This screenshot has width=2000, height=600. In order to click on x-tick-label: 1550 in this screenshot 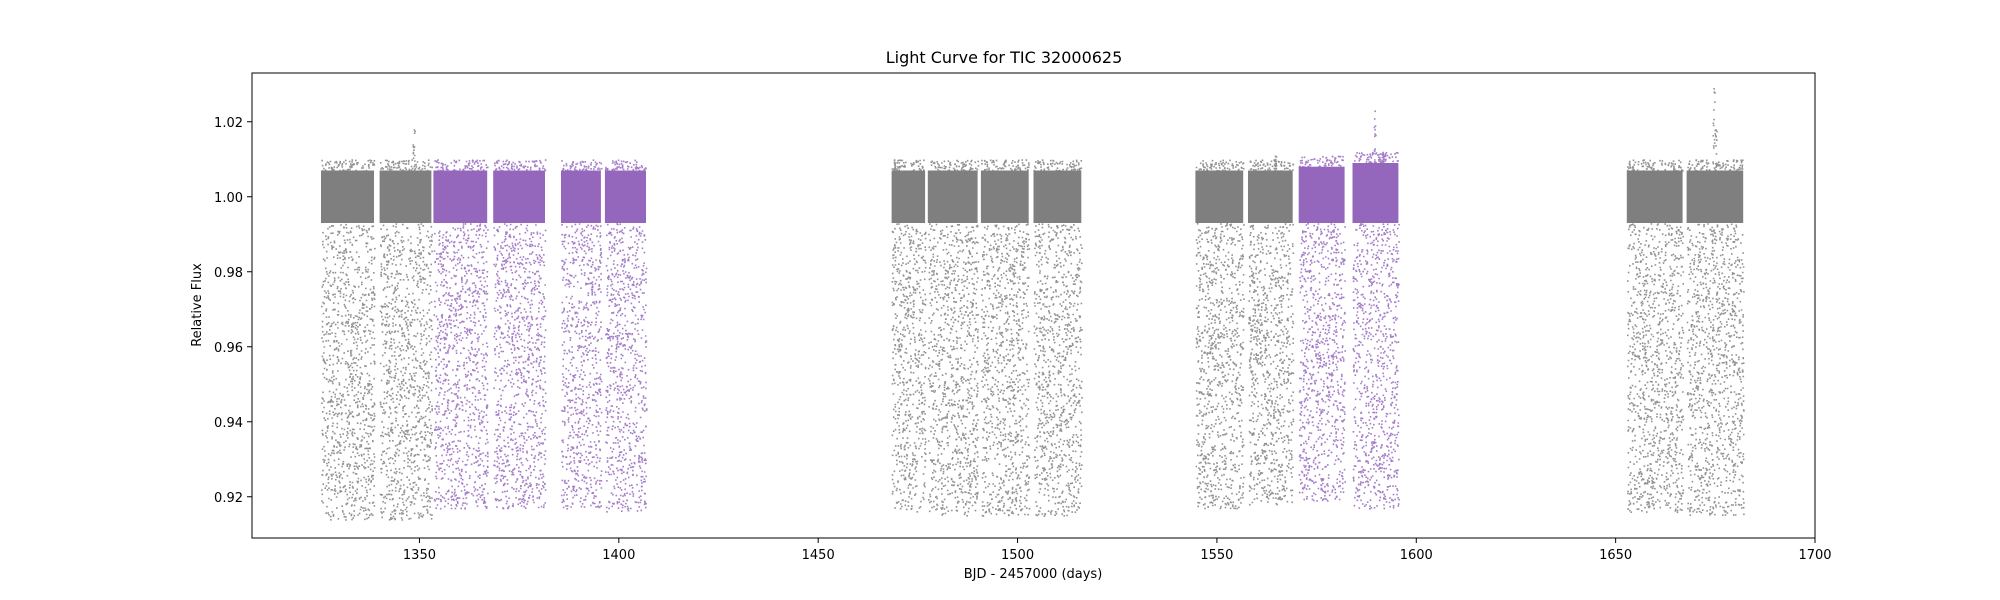, I will do `click(1216, 555)`.